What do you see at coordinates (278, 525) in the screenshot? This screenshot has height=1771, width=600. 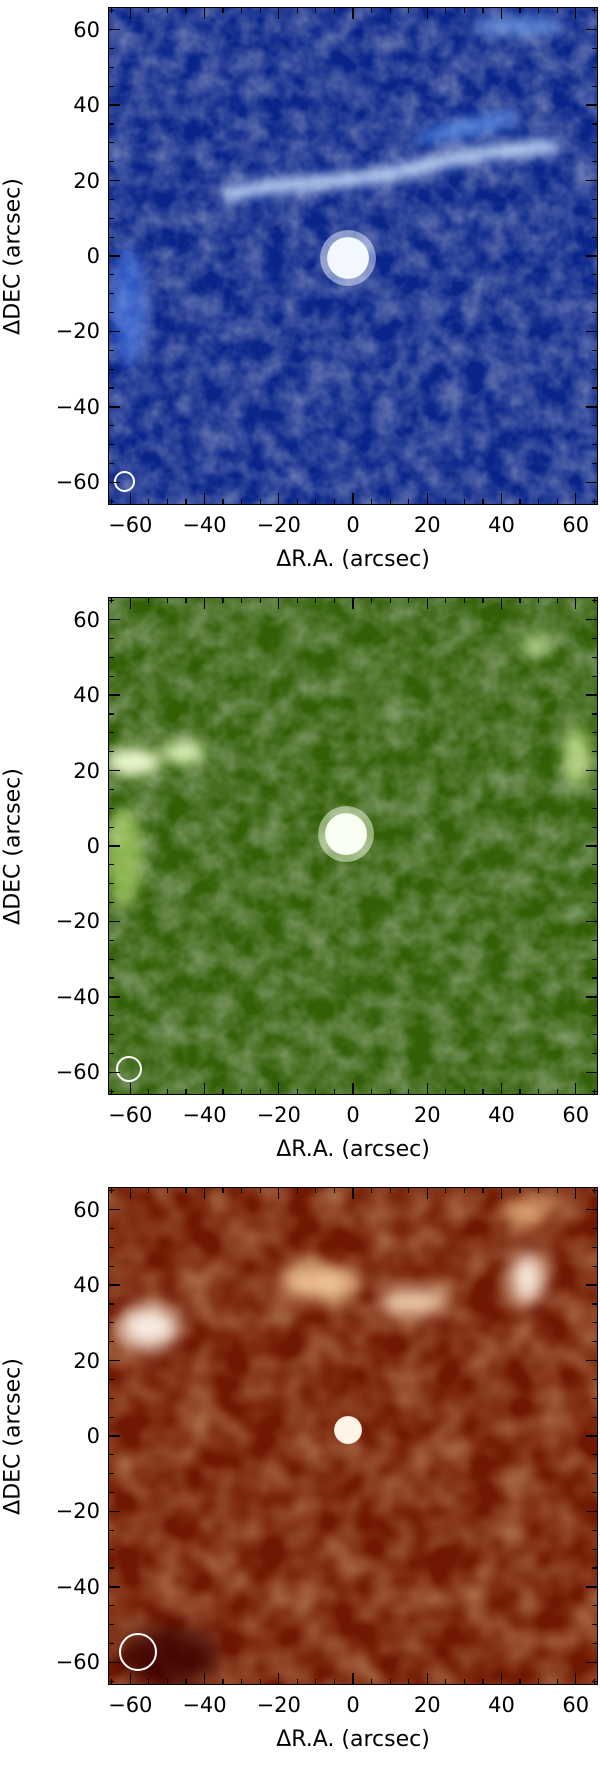 I see `x-tick-label: −20` at bounding box center [278, 525].